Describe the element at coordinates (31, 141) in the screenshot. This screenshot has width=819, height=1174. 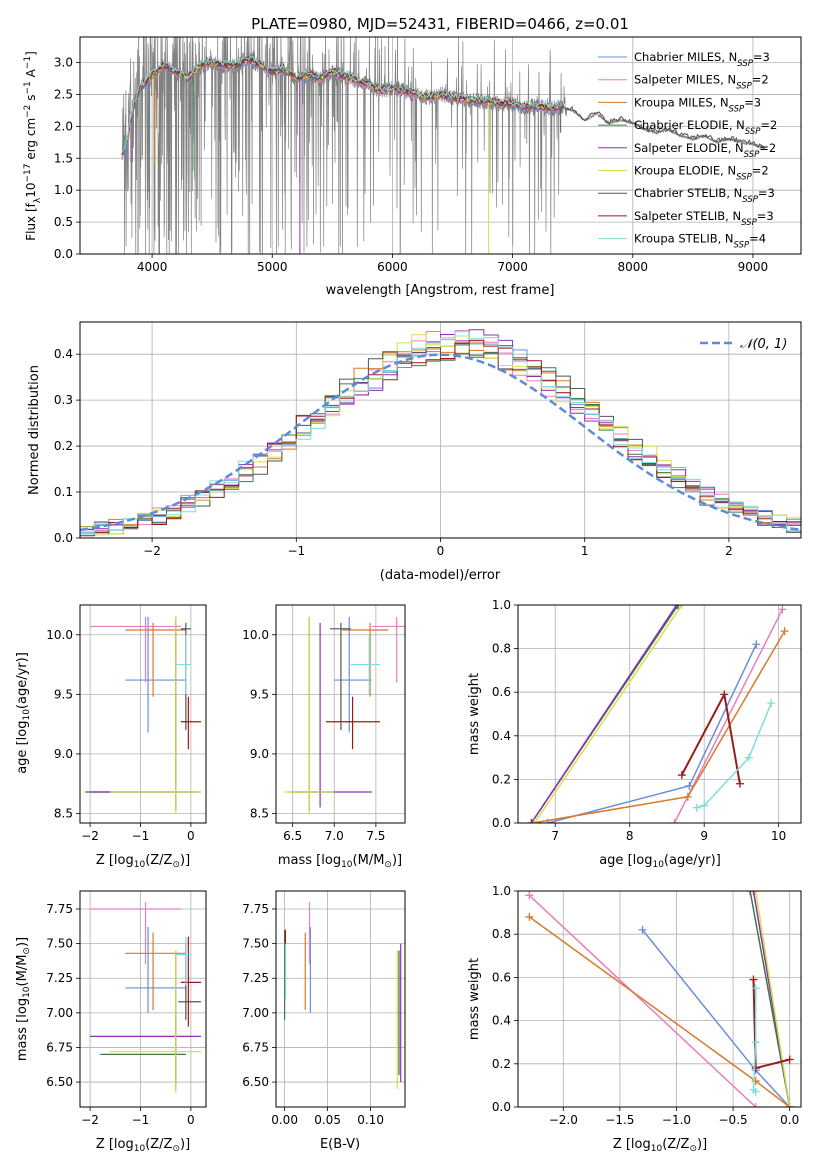
I see `y-axis-label-part: erg cm` at that location.